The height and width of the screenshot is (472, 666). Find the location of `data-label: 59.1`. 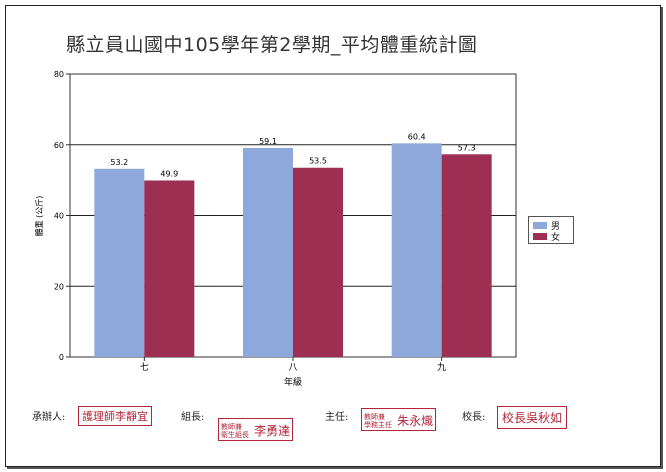

data-label: 59.1 is located at coordinates (268, 141).